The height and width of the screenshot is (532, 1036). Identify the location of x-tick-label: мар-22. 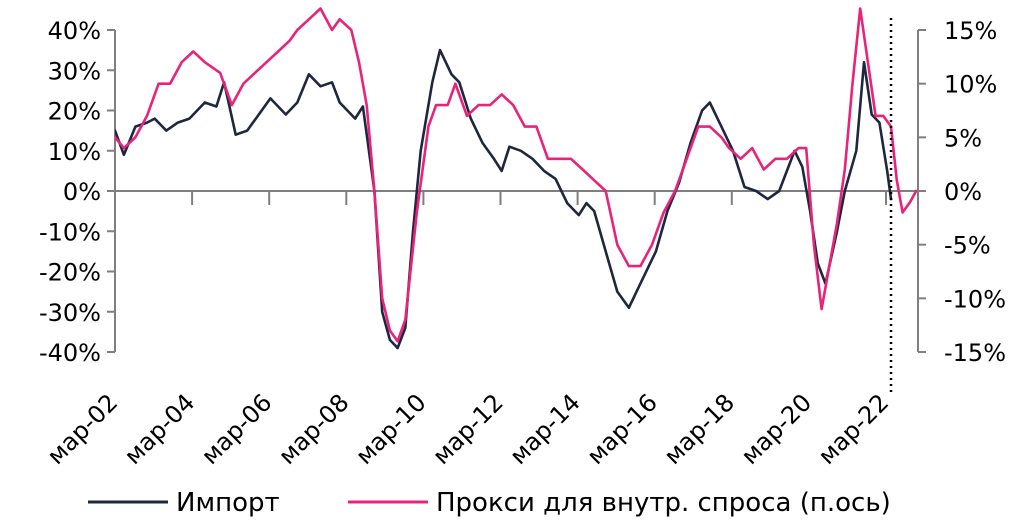
(853, 428).